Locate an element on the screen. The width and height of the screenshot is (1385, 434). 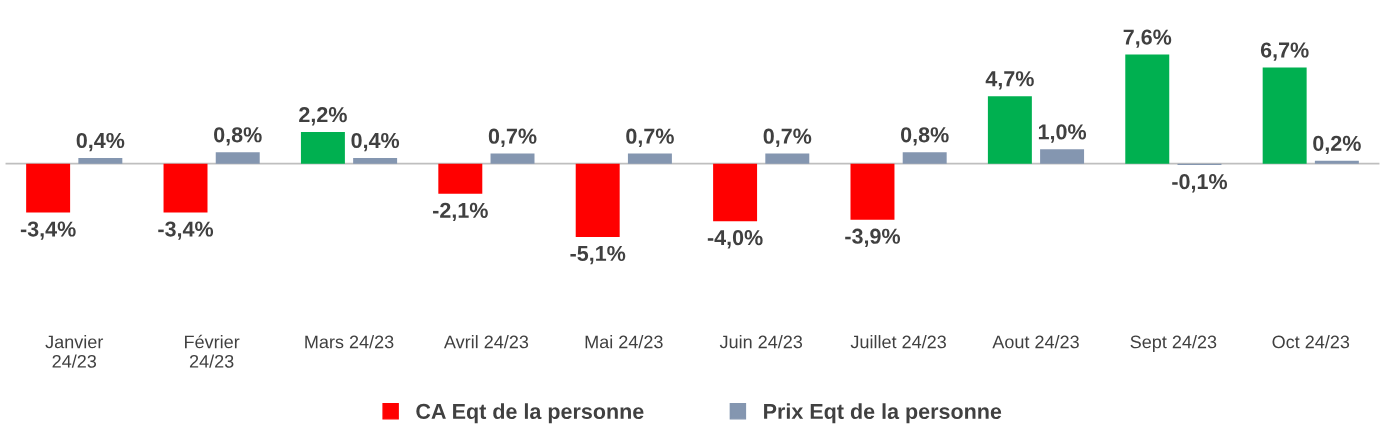
data-label: 7,6% is located at coordinates (1147, 38).